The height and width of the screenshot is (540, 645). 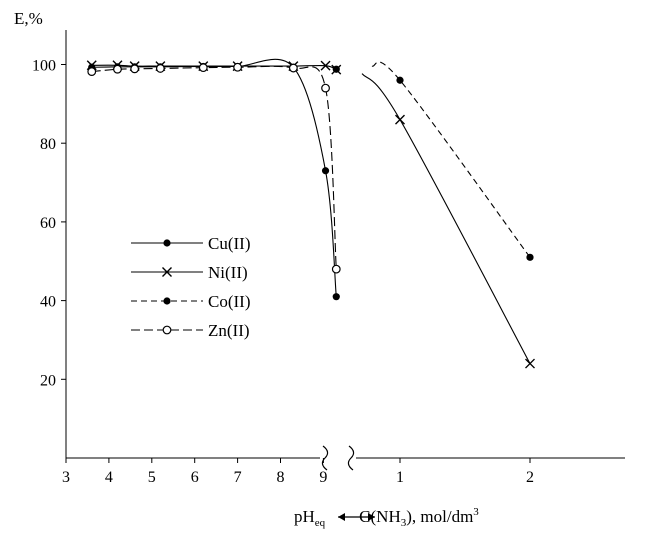 I want to click on x-tick-label-ph: 7, so click(x=238, y=477).